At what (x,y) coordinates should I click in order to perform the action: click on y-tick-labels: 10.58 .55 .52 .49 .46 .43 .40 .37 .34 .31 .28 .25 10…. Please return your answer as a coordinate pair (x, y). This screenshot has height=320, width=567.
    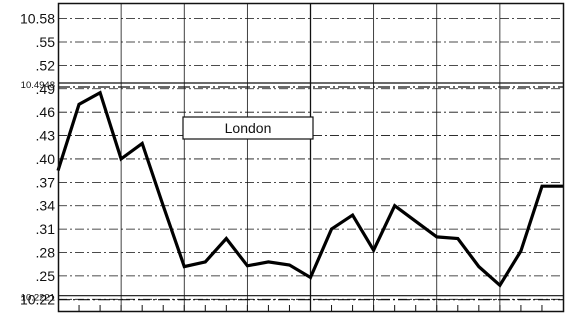
    Looking at the image, I should click on (37, 159).